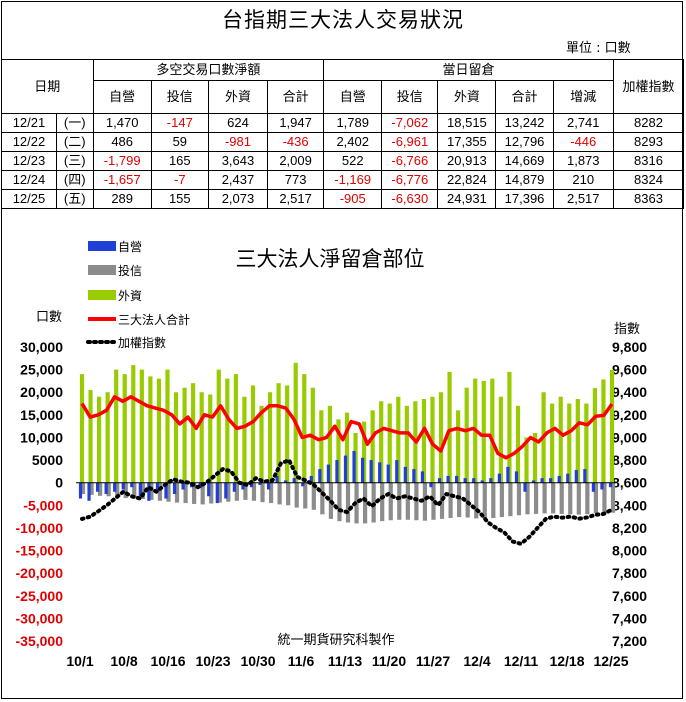 This screenshot has height=702, width=686. I want to click on right-tick-label: 7,400, so click(629, 618).